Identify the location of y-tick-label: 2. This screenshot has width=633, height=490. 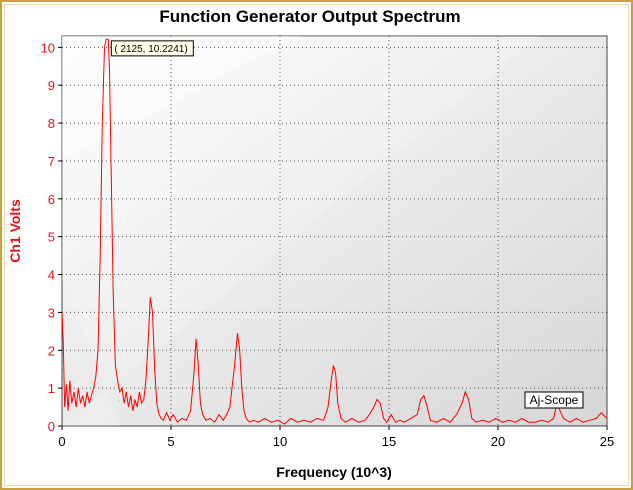
(51, 350).